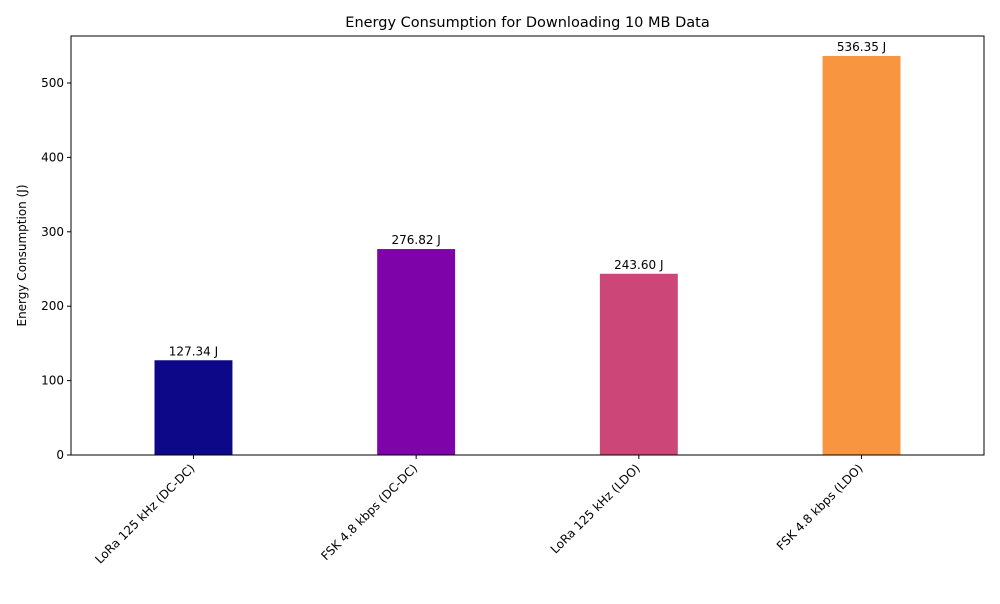 This screenshot has height=604, width=1000. I want to click on data-label: 243.60 J, so click(638, 265).